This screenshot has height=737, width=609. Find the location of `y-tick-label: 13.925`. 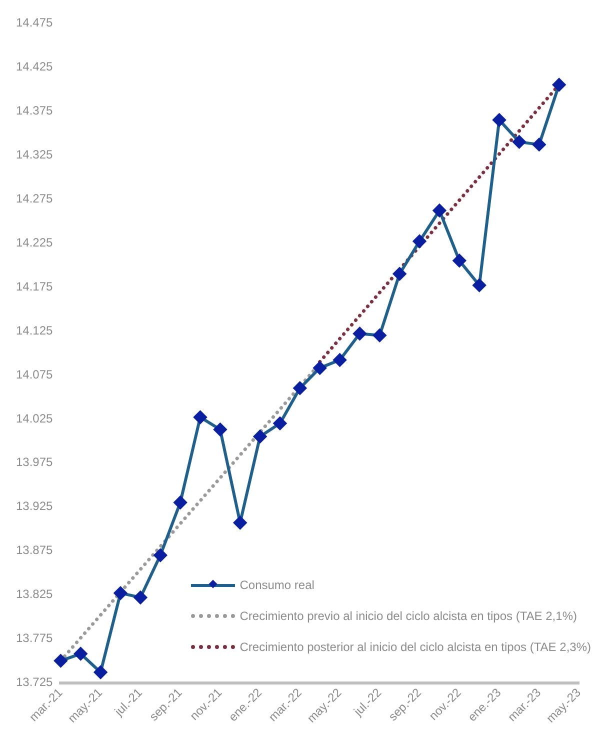

y-tick-label: 13.925 is located at coordinates (35, 506).